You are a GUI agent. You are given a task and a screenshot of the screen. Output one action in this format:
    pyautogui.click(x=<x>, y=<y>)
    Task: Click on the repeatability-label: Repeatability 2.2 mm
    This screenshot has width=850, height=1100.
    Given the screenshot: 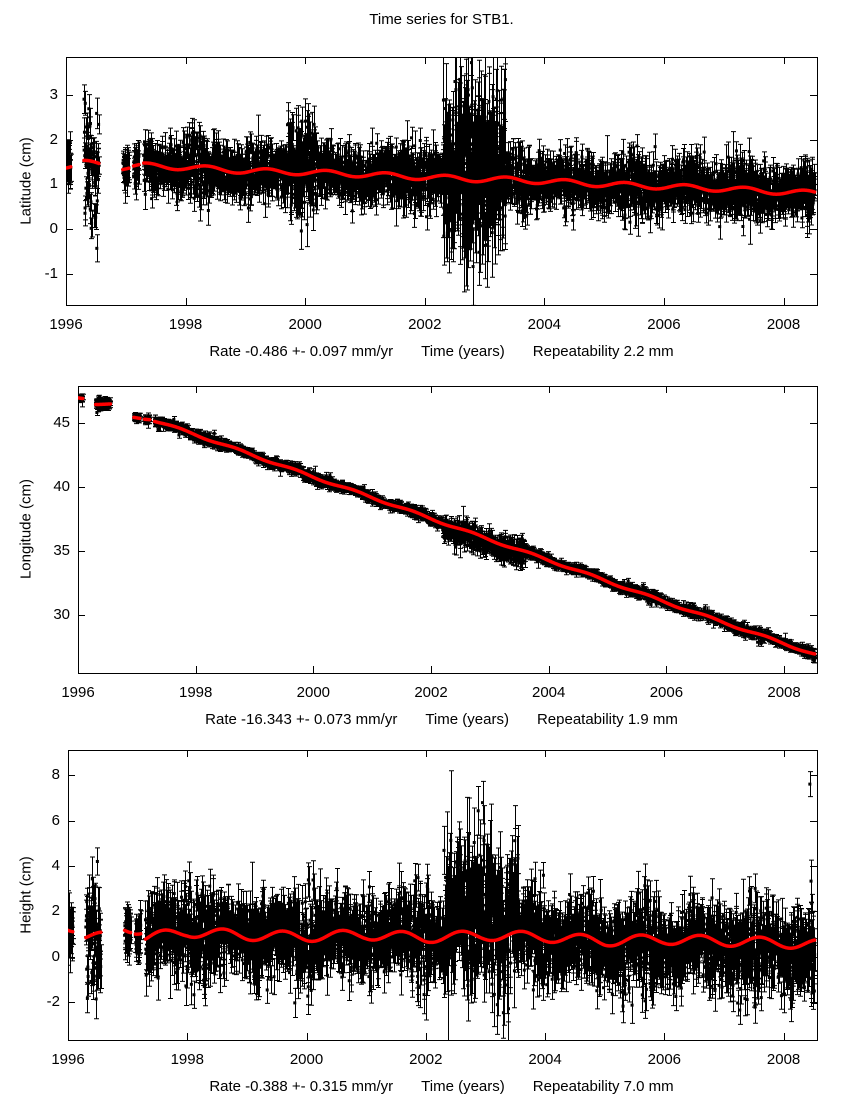 What is the action you would take?
    pyautogui.click(x=603, y=351)
    